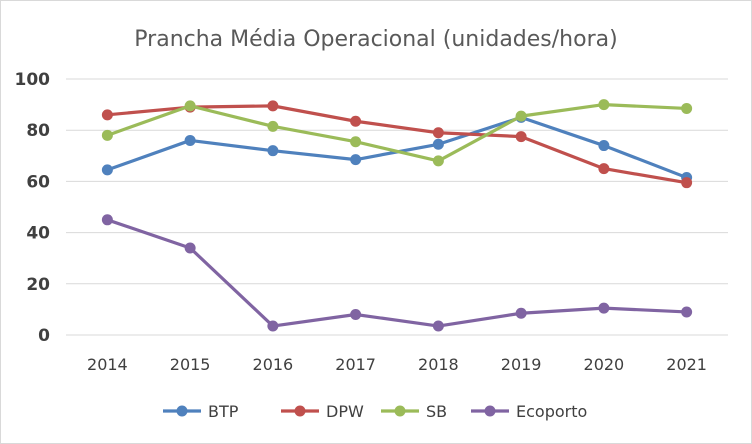  I want to click on y-tick-label: 60, so click(38, 182).